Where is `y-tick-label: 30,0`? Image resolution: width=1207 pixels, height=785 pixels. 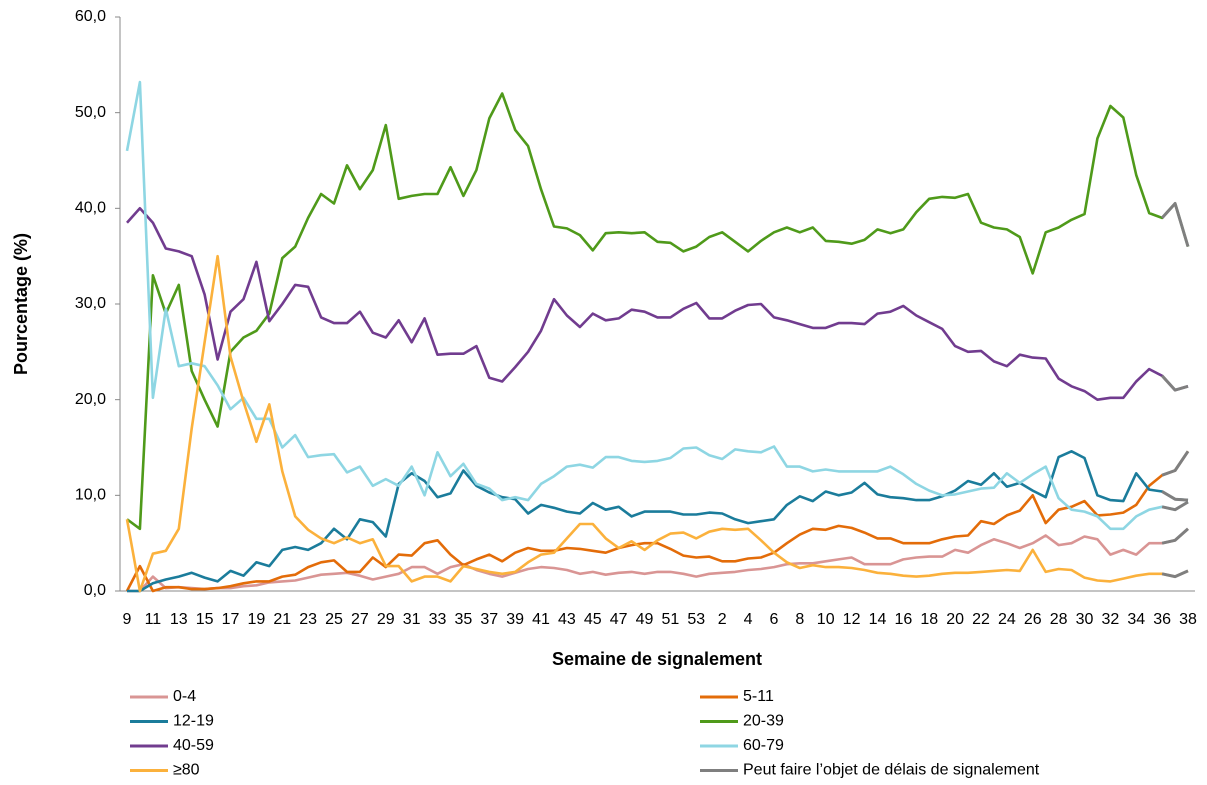
y-tick-label: 30,0 is located at coordinates (90, 303).